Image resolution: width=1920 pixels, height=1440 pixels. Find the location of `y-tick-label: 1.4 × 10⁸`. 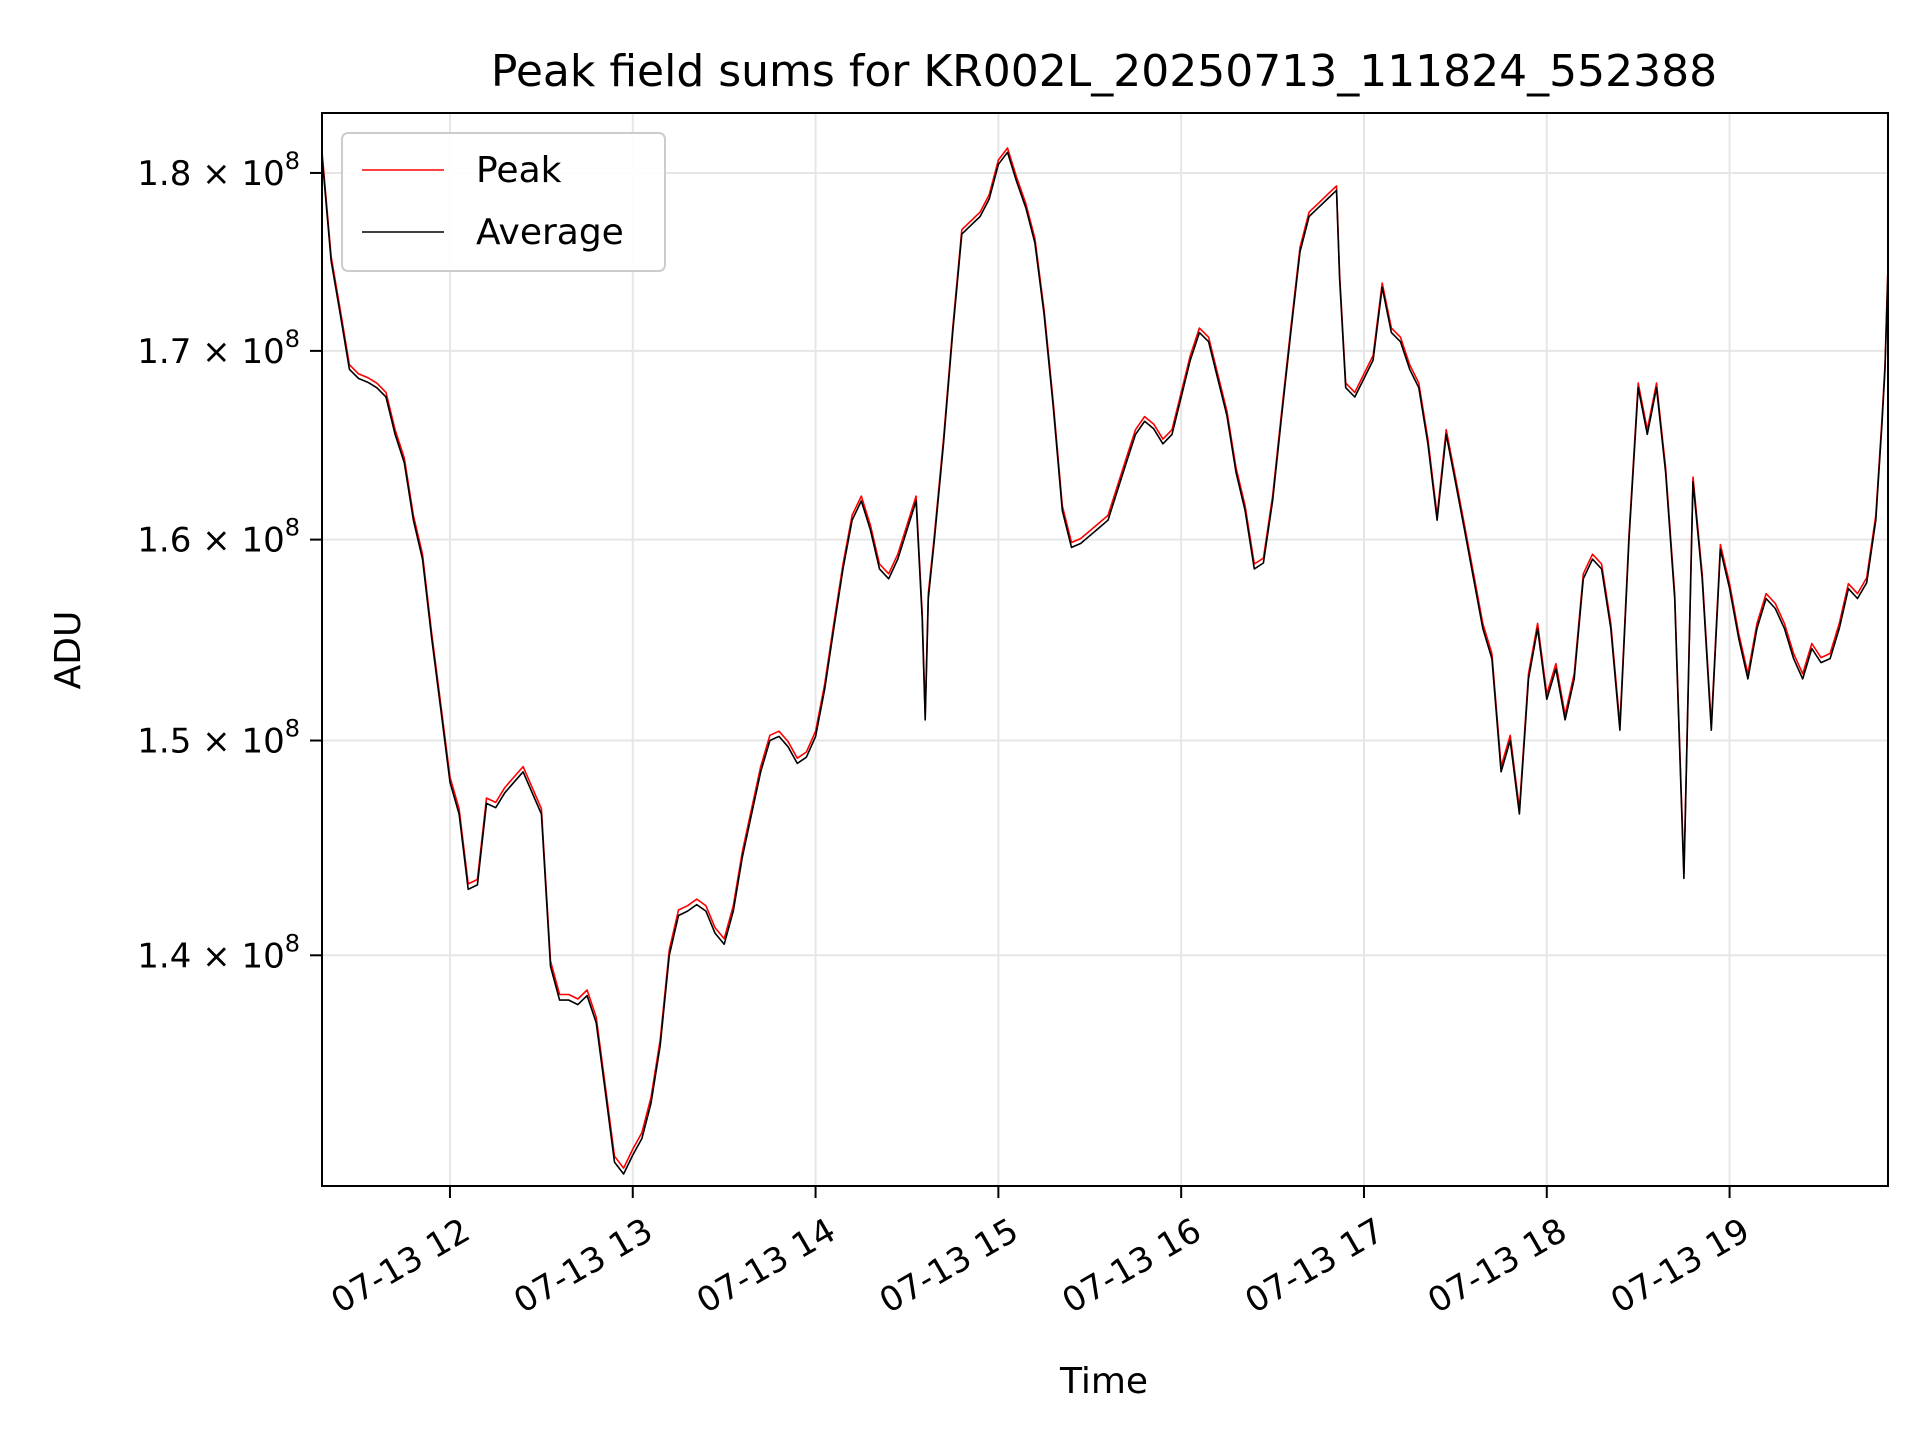

y-tick-label: 1.4 × 10⁸ is located at coordinates (218, 952).